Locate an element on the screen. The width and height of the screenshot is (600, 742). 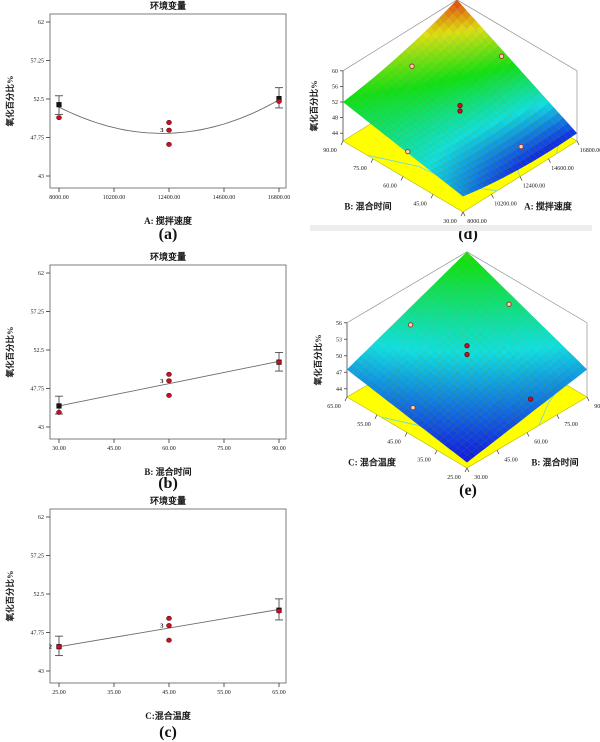
svg-text: C: 混合温度 is located at coordinates (372, 462).